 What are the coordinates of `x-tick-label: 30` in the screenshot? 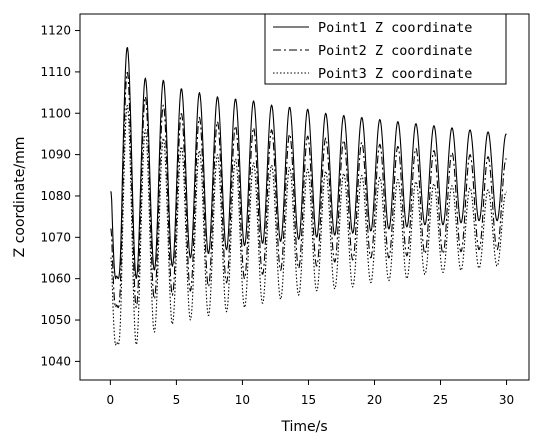 It's located at (506, 400).